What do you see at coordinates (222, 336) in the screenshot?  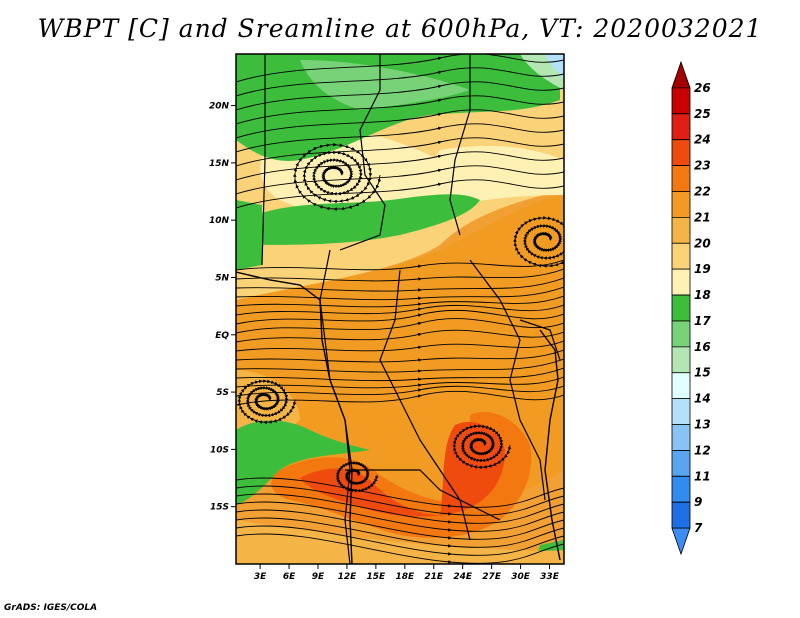 I see `lat-tick-label: EQ` at bounding box center [222, 336].